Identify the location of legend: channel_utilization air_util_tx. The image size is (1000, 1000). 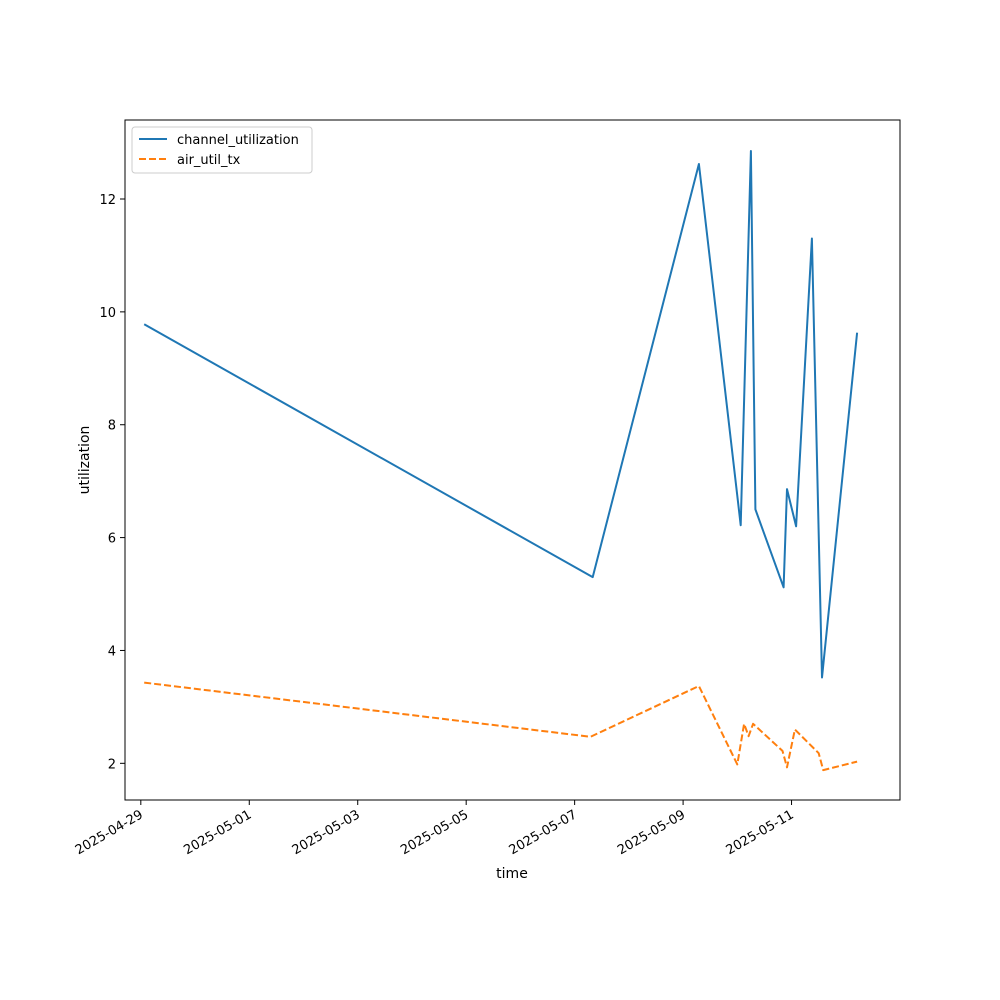
(222, 150).